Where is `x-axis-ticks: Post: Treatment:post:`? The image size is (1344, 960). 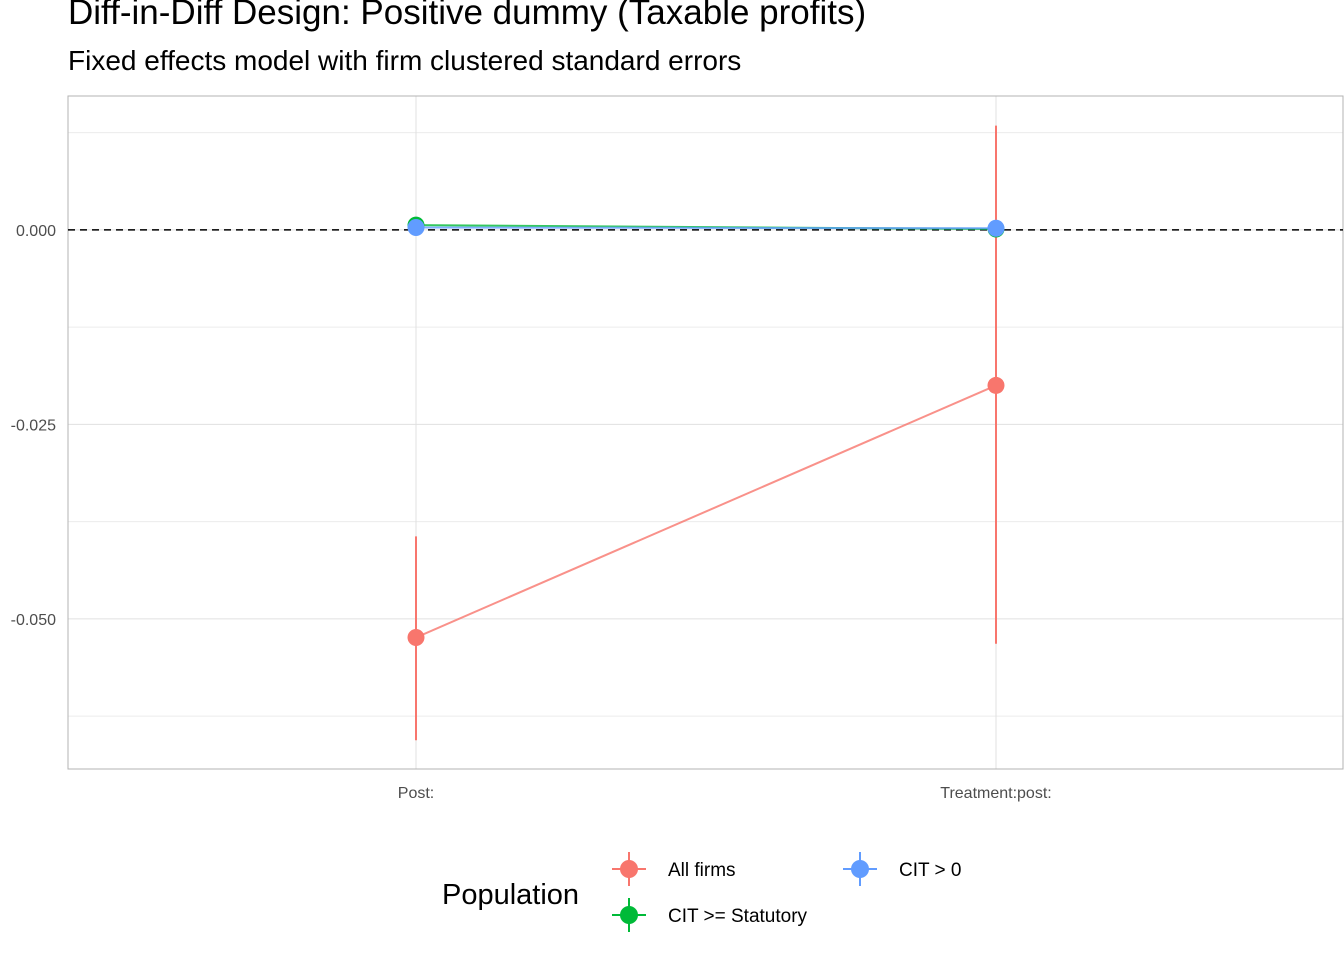
x-axis-ticks: Post: Treatment:post: is located at coordinates (725, 793).